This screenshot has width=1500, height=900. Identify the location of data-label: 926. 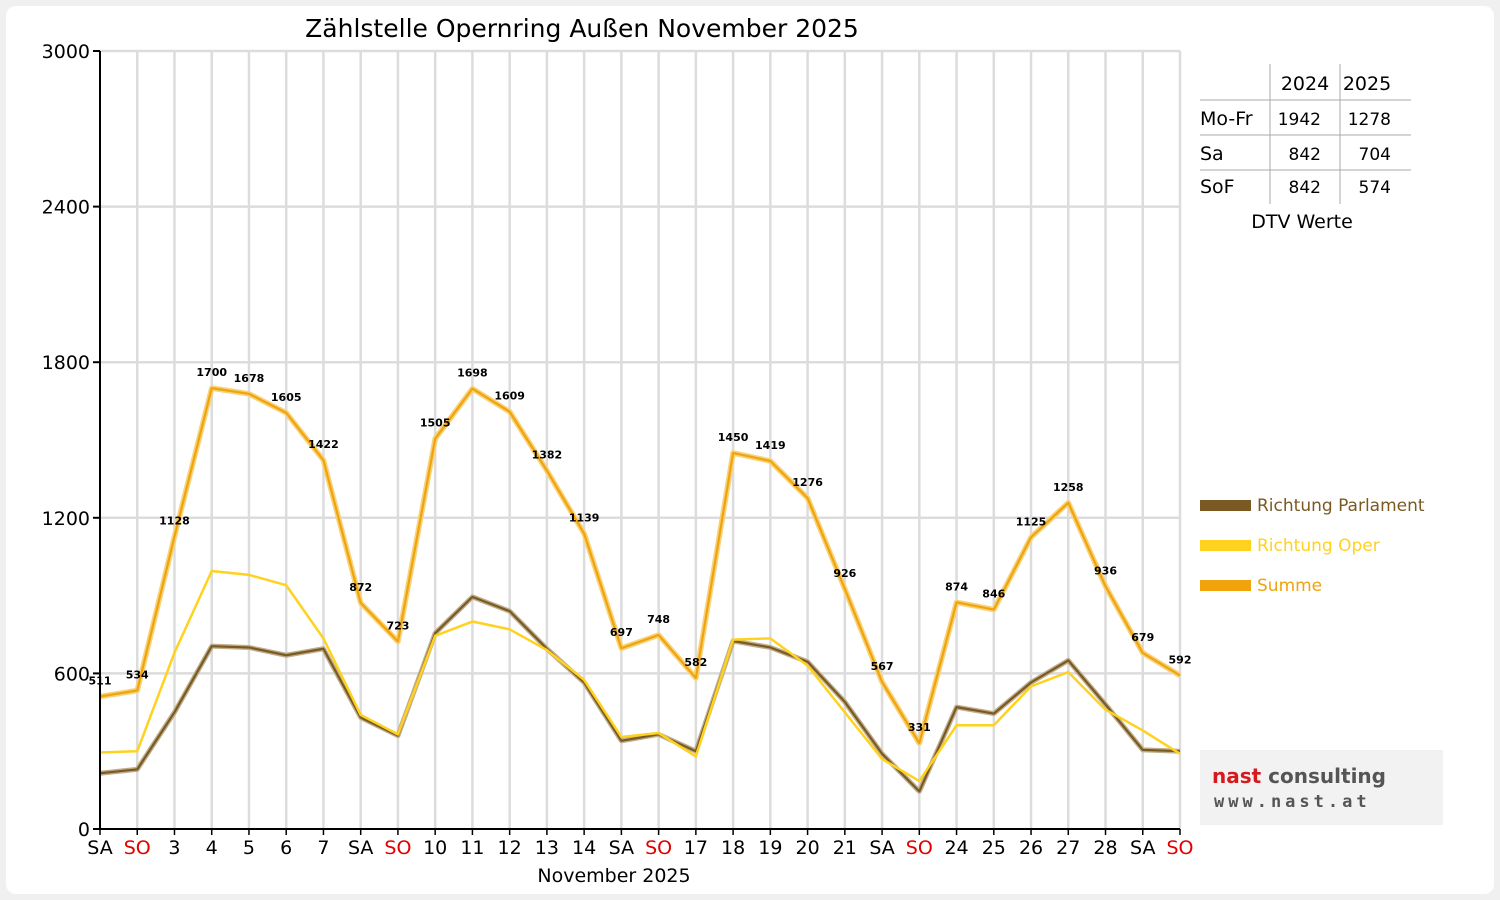
(844, 573).